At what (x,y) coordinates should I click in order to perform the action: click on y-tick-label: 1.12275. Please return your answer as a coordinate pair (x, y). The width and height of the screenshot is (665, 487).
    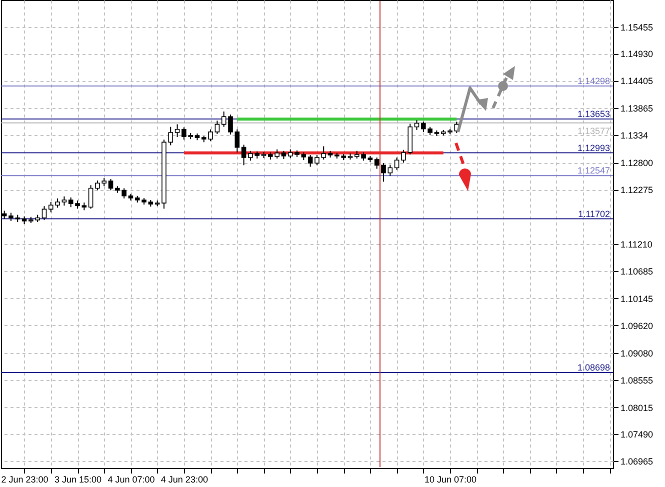
    Looking at the image, I should click on (637, 190).